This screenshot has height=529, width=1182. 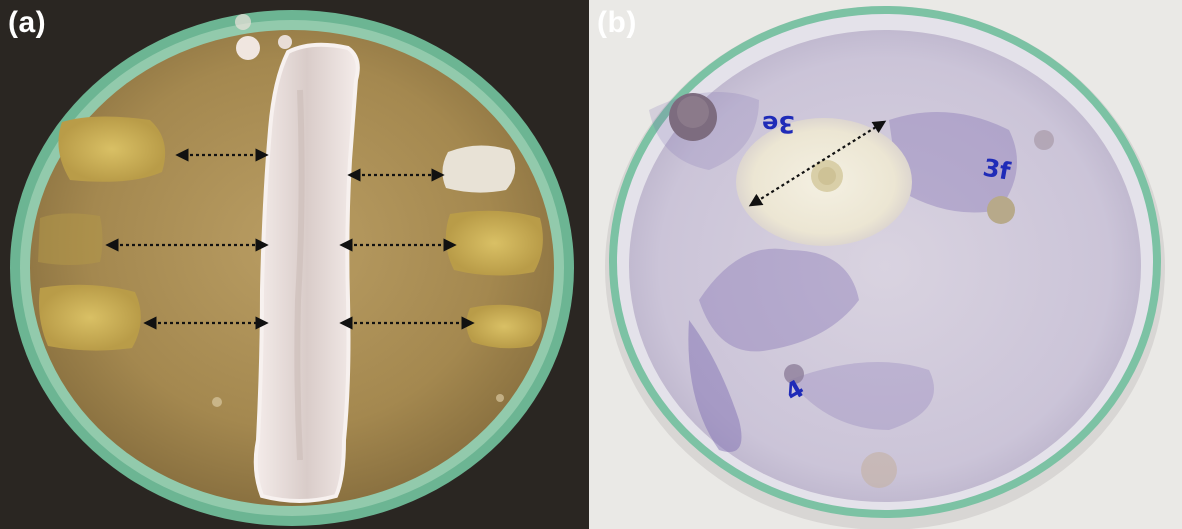 What do you see at coordinates (27, 22) in the screenshot?
I see `panel-label-a: (a)` at bounding box center [27, 22].